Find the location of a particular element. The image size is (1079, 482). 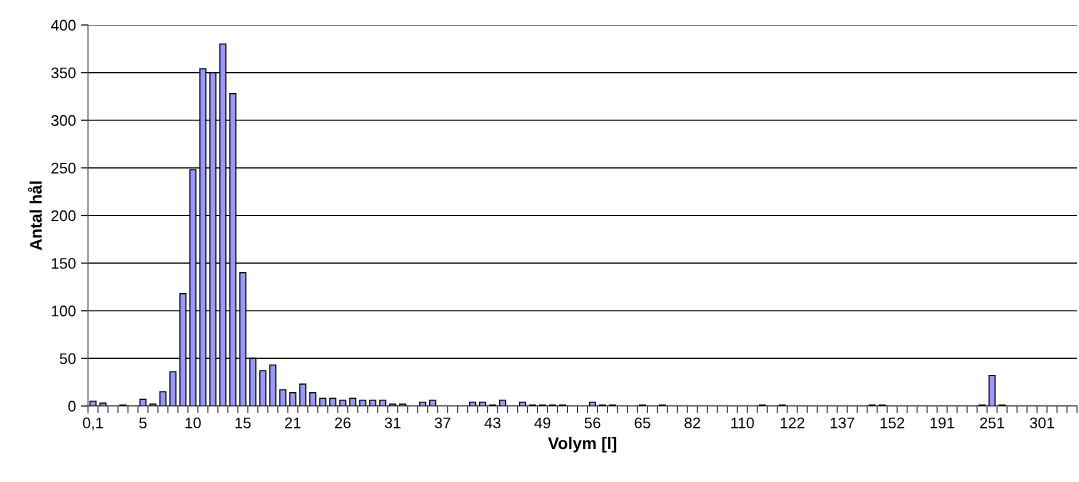

x-tick-label: 49 is located at coordinates (542, 423).